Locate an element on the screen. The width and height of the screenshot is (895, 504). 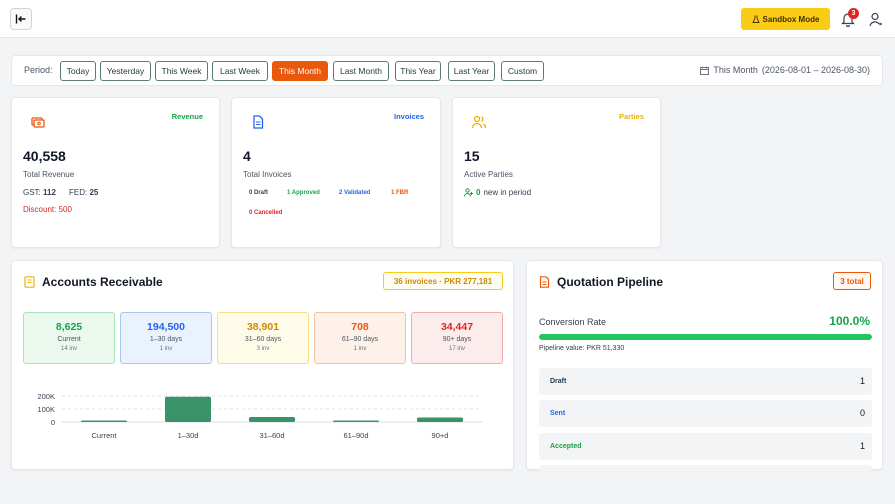
draft-pill: 0 Draft is located at coordinates (259, 193).